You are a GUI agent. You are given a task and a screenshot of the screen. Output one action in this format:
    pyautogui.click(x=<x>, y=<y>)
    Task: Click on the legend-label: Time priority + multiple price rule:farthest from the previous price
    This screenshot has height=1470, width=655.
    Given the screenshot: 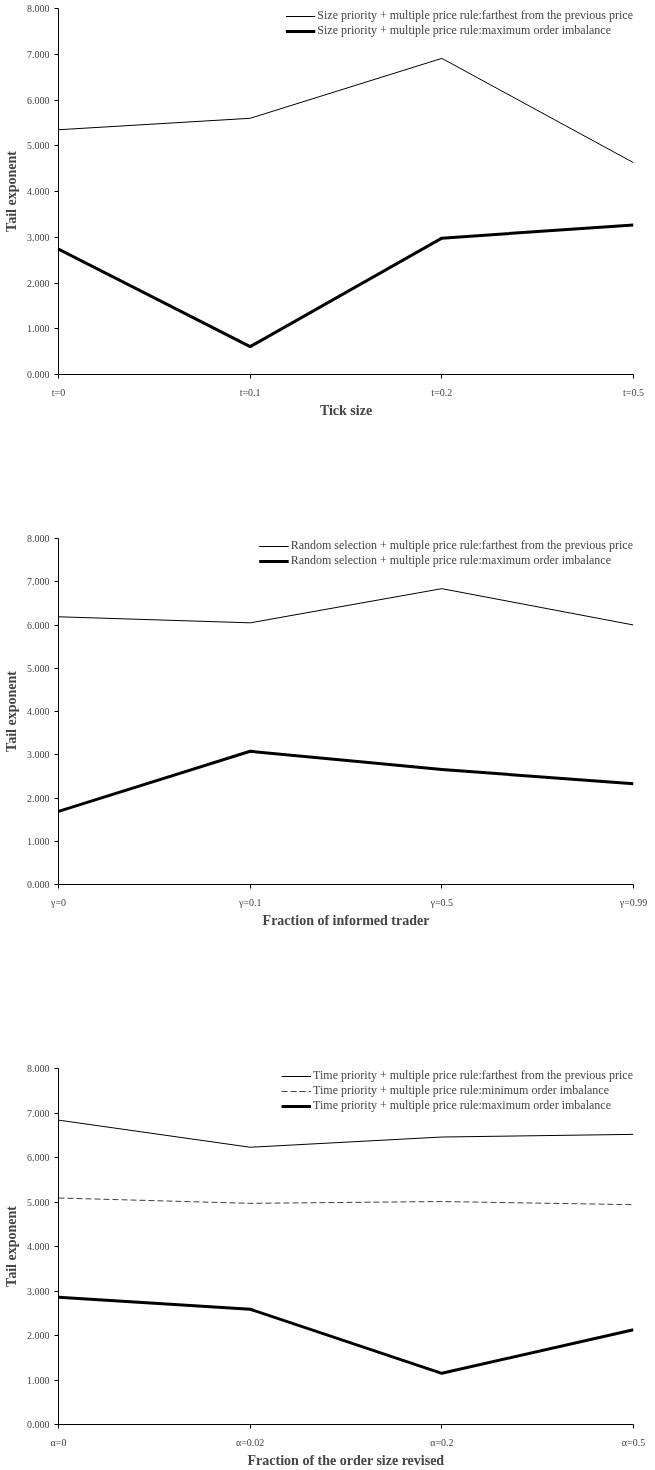 What is the action you would take?
    pyautogui.click(x=473, y=1075)
    